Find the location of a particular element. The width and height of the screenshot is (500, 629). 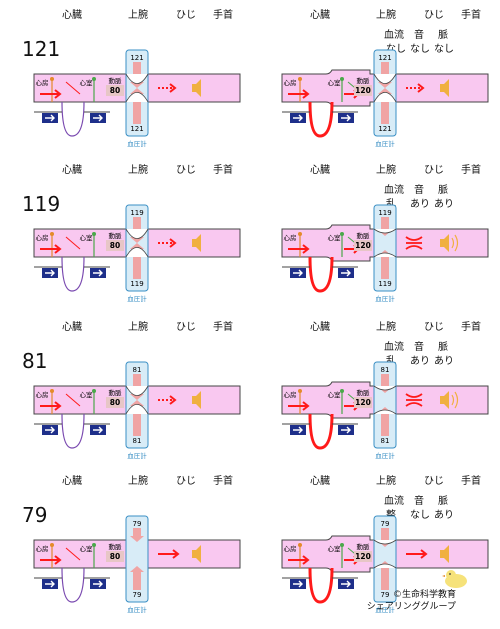

status-head-flow: 血流 is located at coordinates (394, 35).